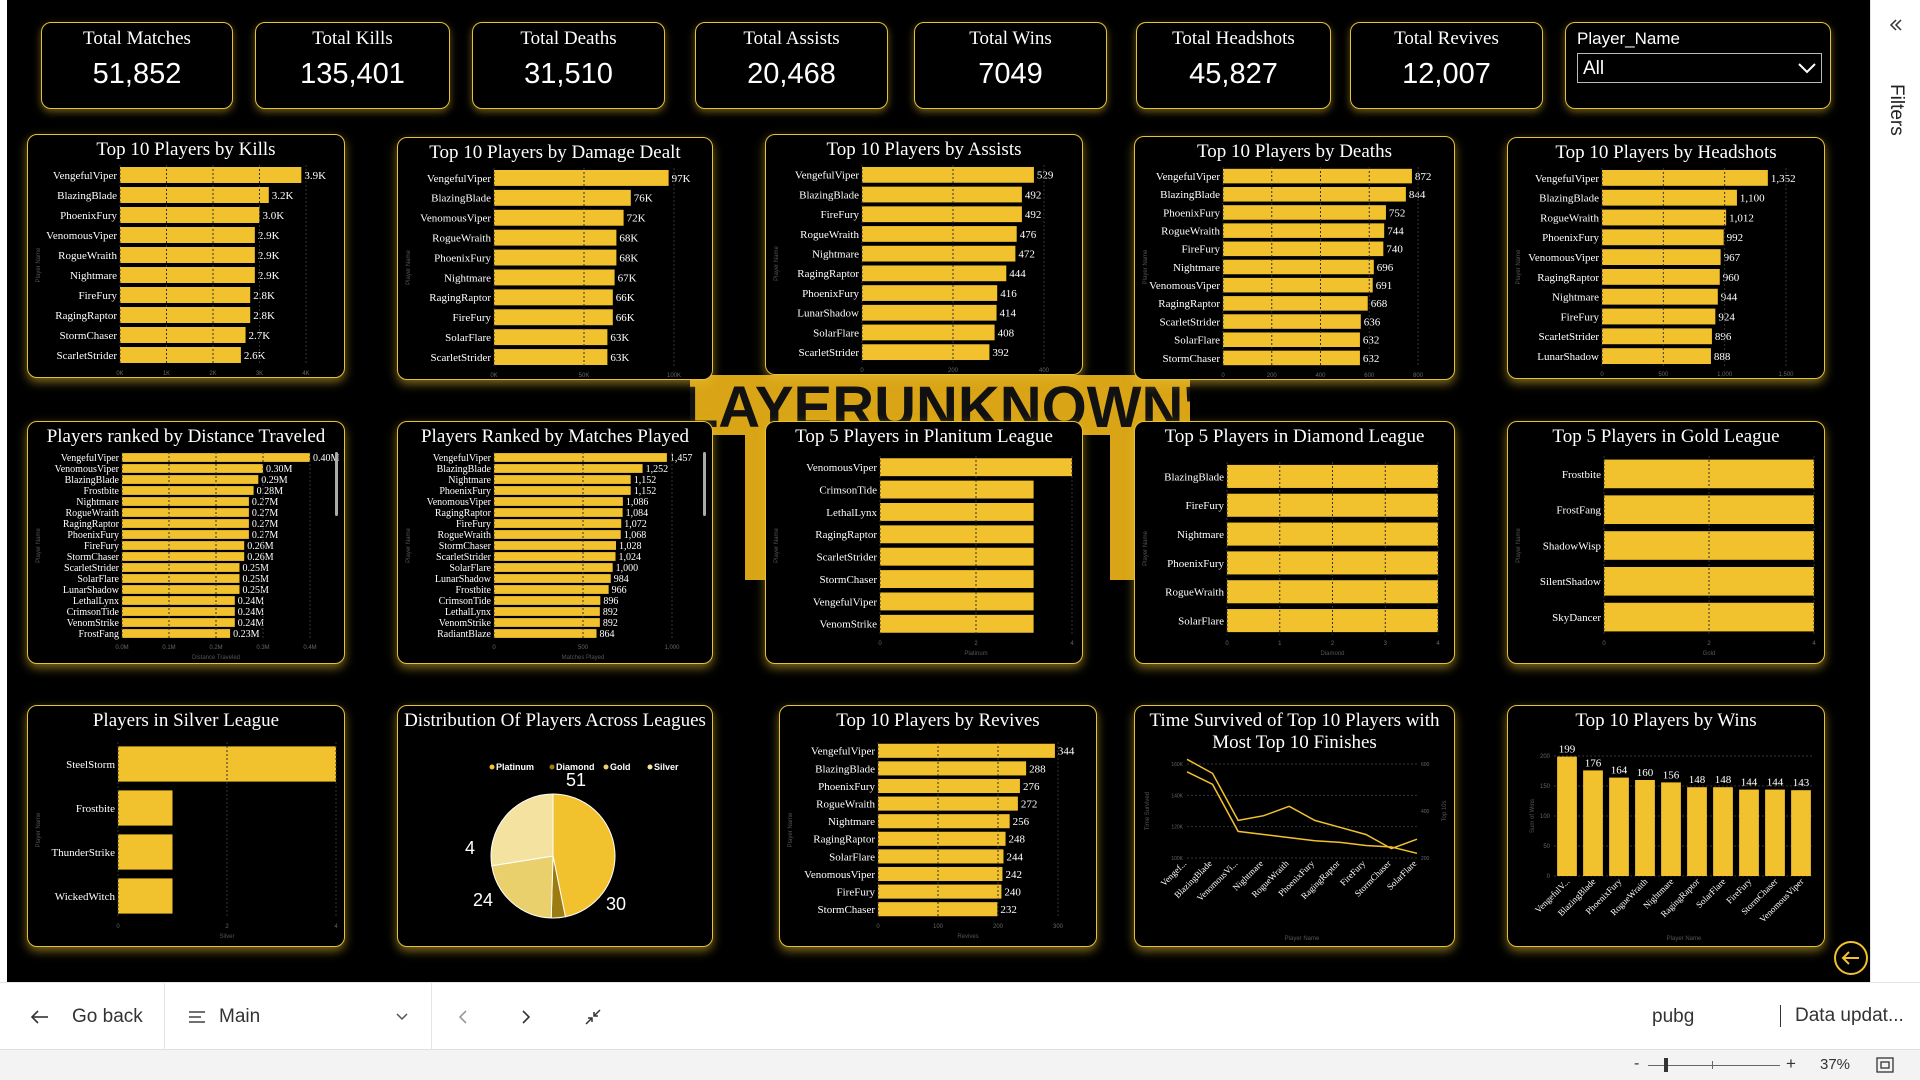 This screenshot has height=1080, width=1920. Describe the element at coordinates (1545, 817) in the screenshot. I see `y-tick-label: 100` at that location.